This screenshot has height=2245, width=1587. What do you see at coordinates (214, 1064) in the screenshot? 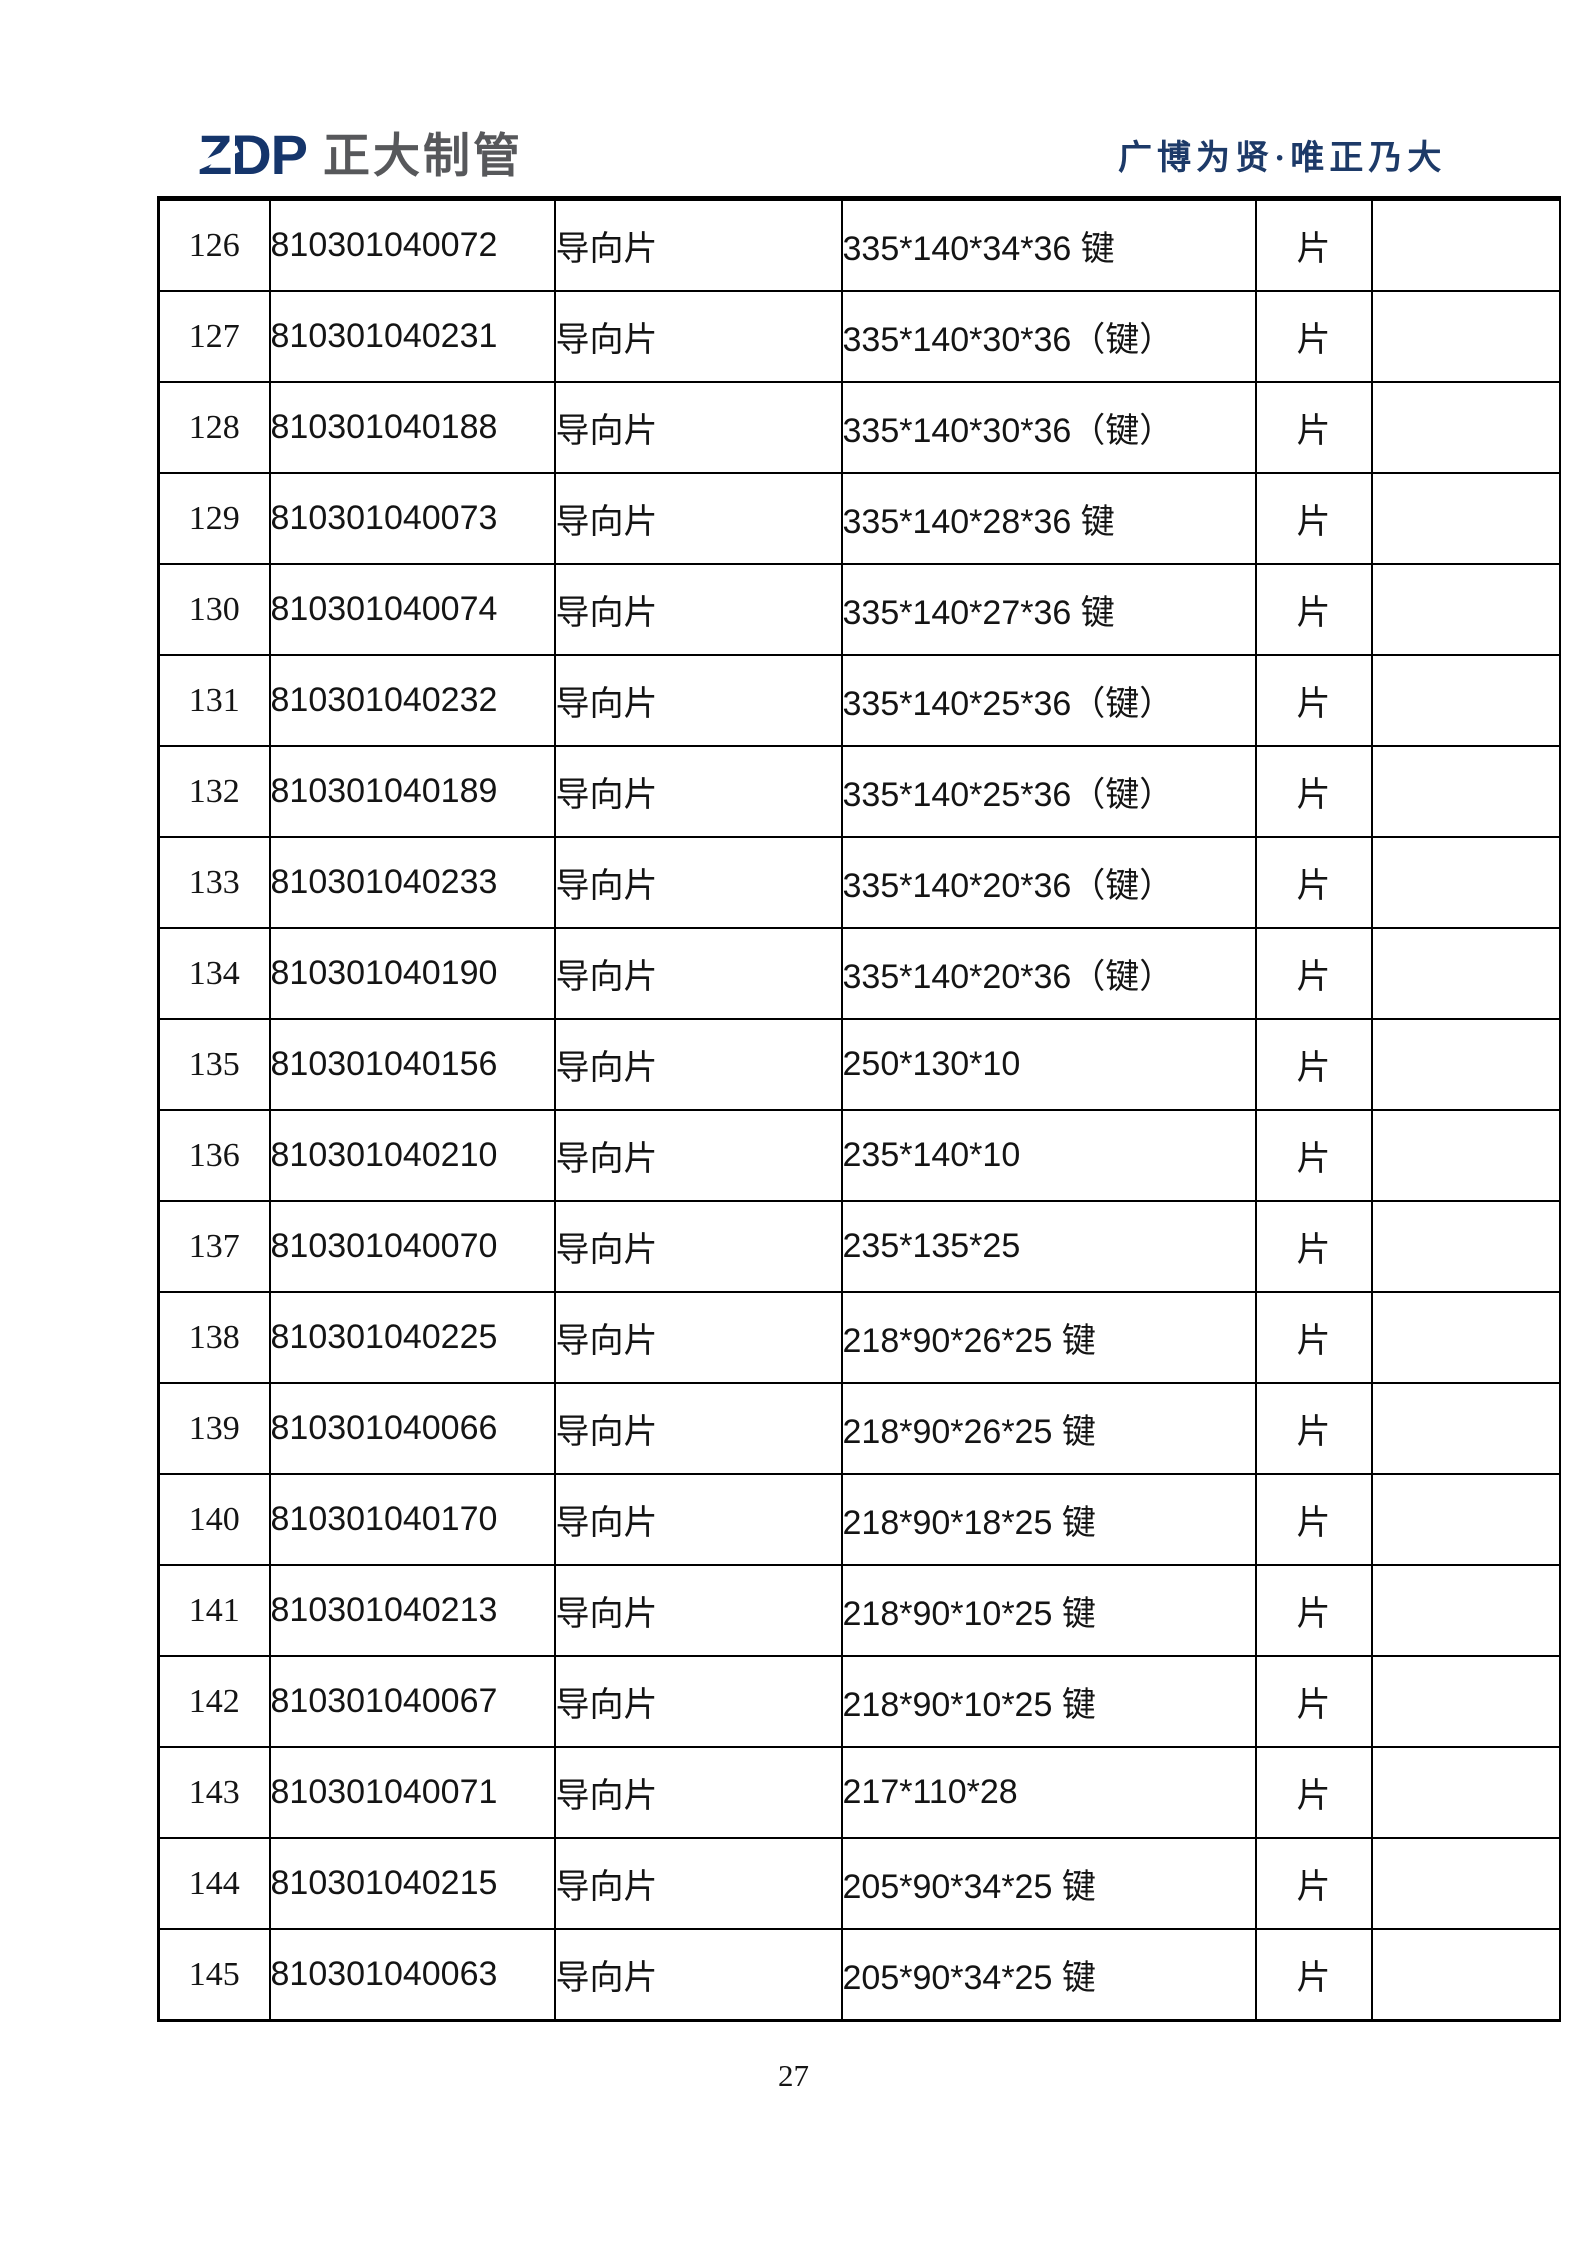
I see `cell-row-index: 135` at bounding box center [214, 1064].